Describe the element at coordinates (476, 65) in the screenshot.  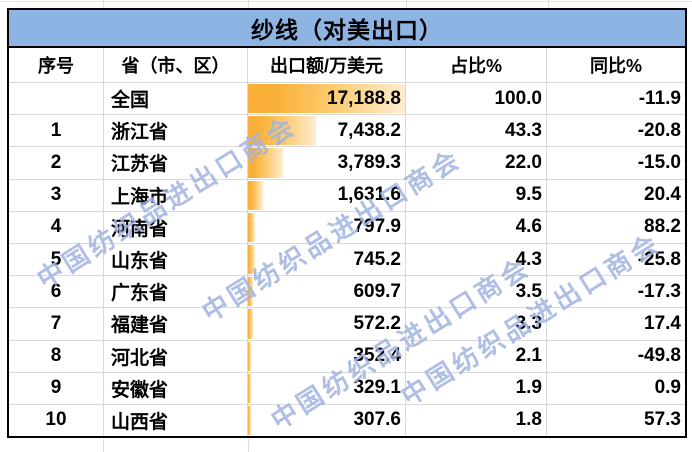
I see `column-header-share: 占比%` at that location.